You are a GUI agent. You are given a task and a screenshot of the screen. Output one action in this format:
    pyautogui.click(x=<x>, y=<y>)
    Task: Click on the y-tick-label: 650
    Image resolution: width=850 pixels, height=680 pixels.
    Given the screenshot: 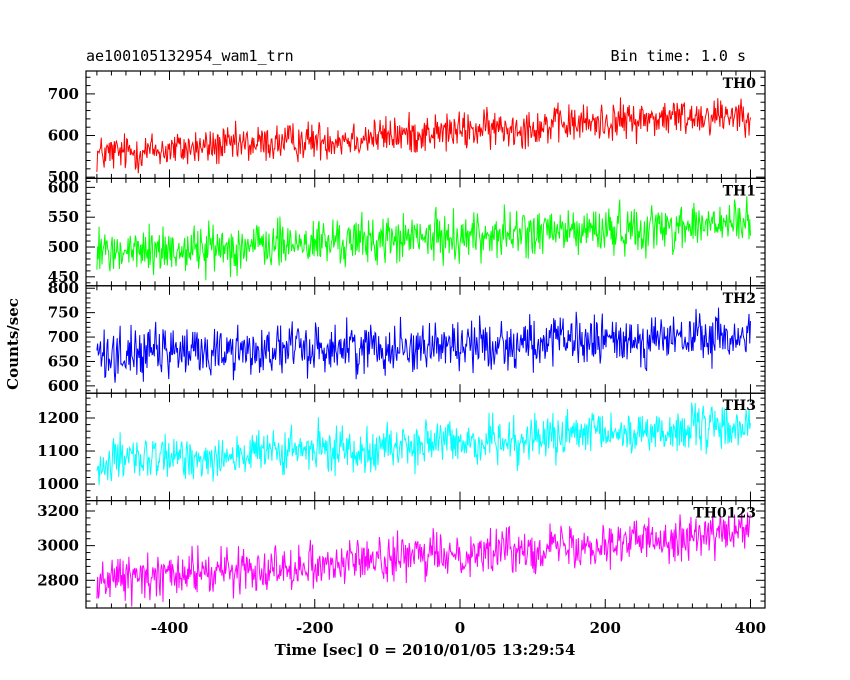 What is the action you would take?
    pyautogui.click(x=63, y=361)
    